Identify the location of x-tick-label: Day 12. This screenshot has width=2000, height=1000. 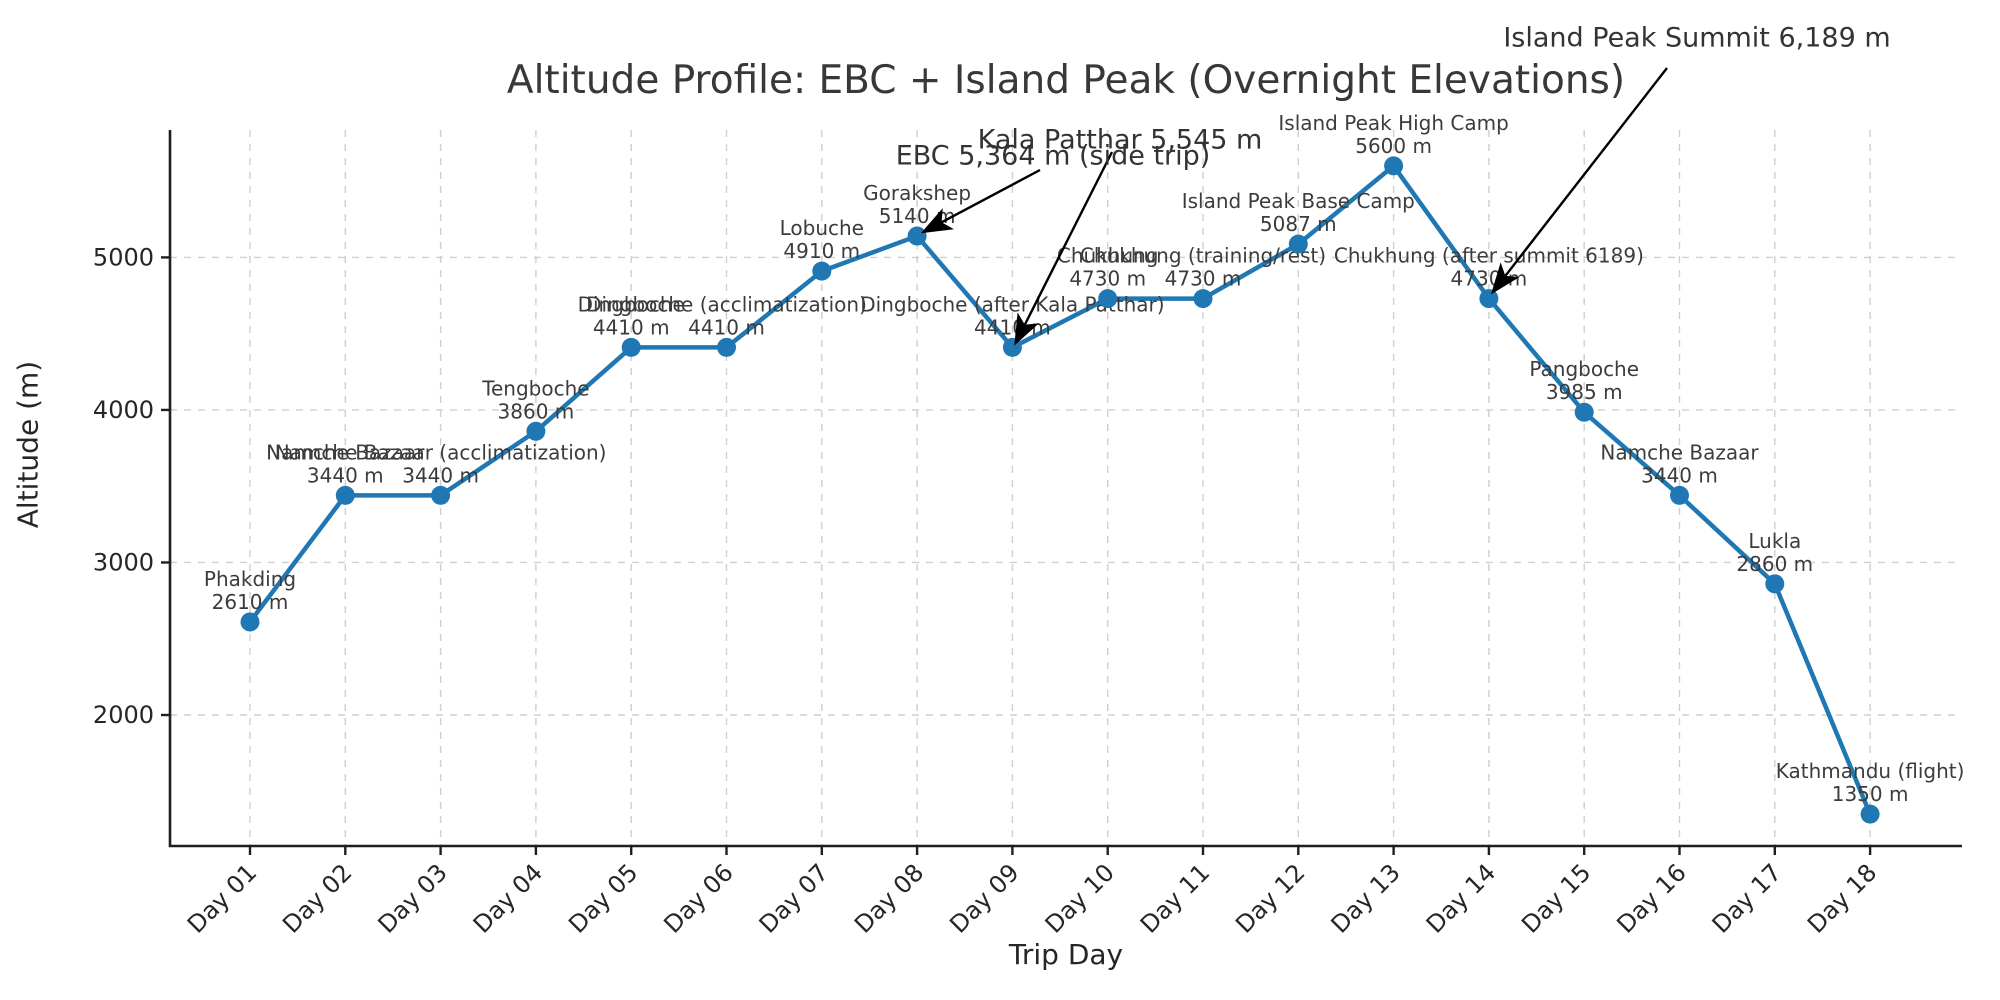
(1270, 898).